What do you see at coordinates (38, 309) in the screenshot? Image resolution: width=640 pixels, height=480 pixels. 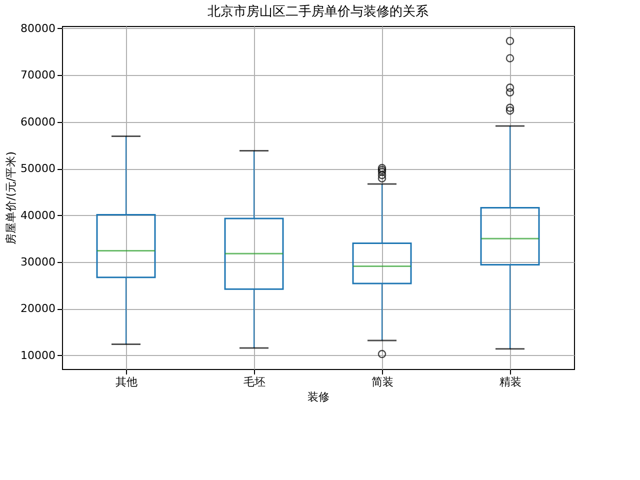 I see `y-tick-label: 20000` at bounding box center [38, 309].